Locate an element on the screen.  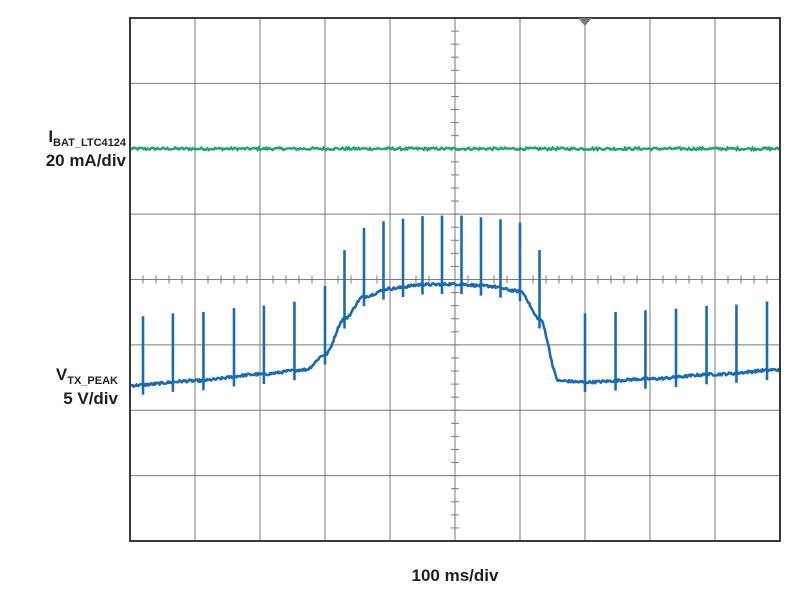
vtx-baseline-trace is located at coordinates (454, 334).